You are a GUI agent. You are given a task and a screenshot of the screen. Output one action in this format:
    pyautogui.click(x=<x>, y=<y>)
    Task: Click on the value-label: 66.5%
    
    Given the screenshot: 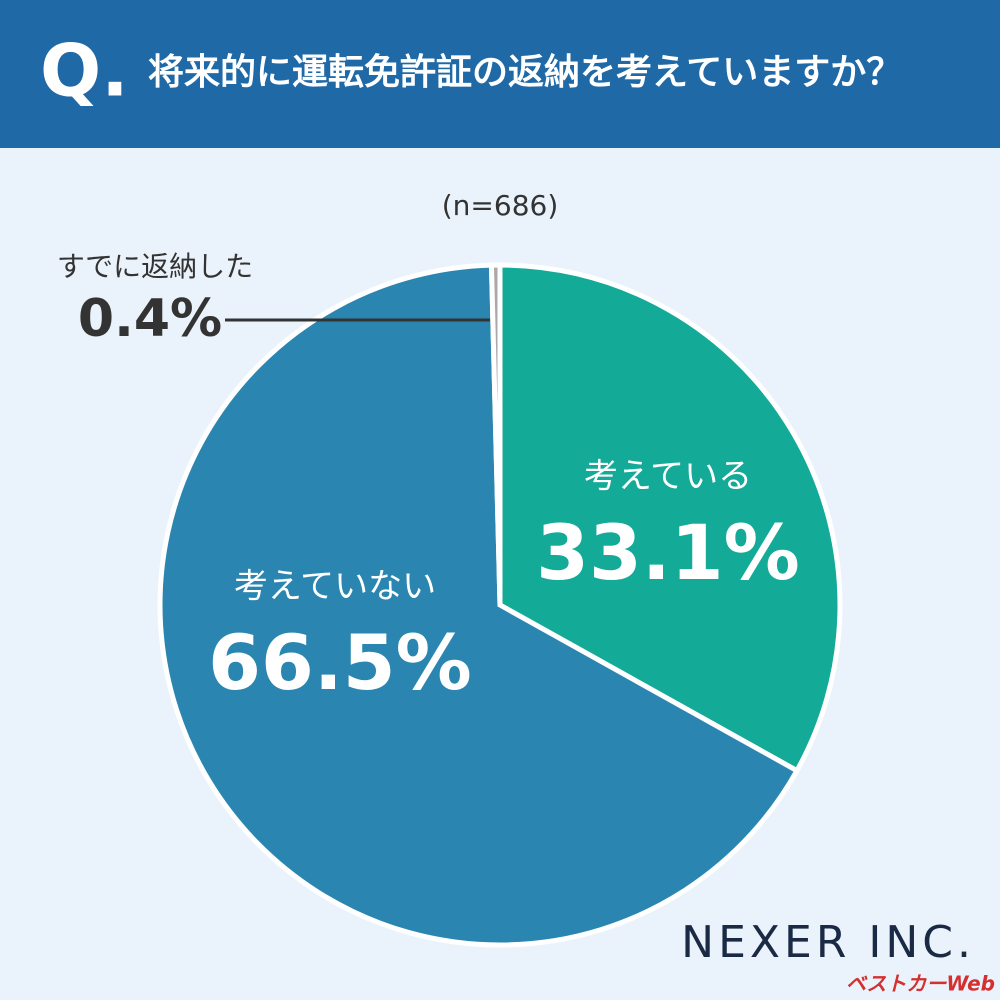 What is the action you would take?
    pyautogui.click(x=340, y=662)
    